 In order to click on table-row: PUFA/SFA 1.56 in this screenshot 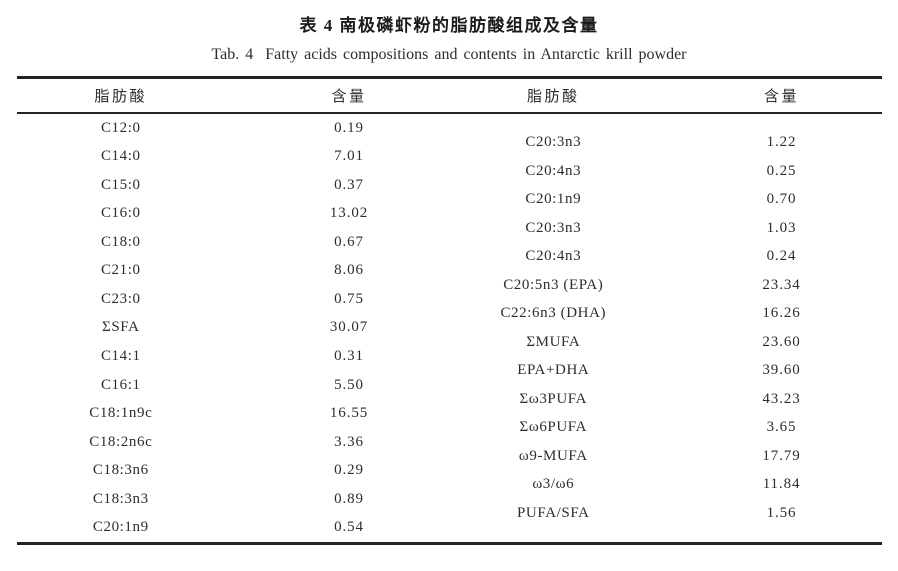, I will do `click(666, 513)`.